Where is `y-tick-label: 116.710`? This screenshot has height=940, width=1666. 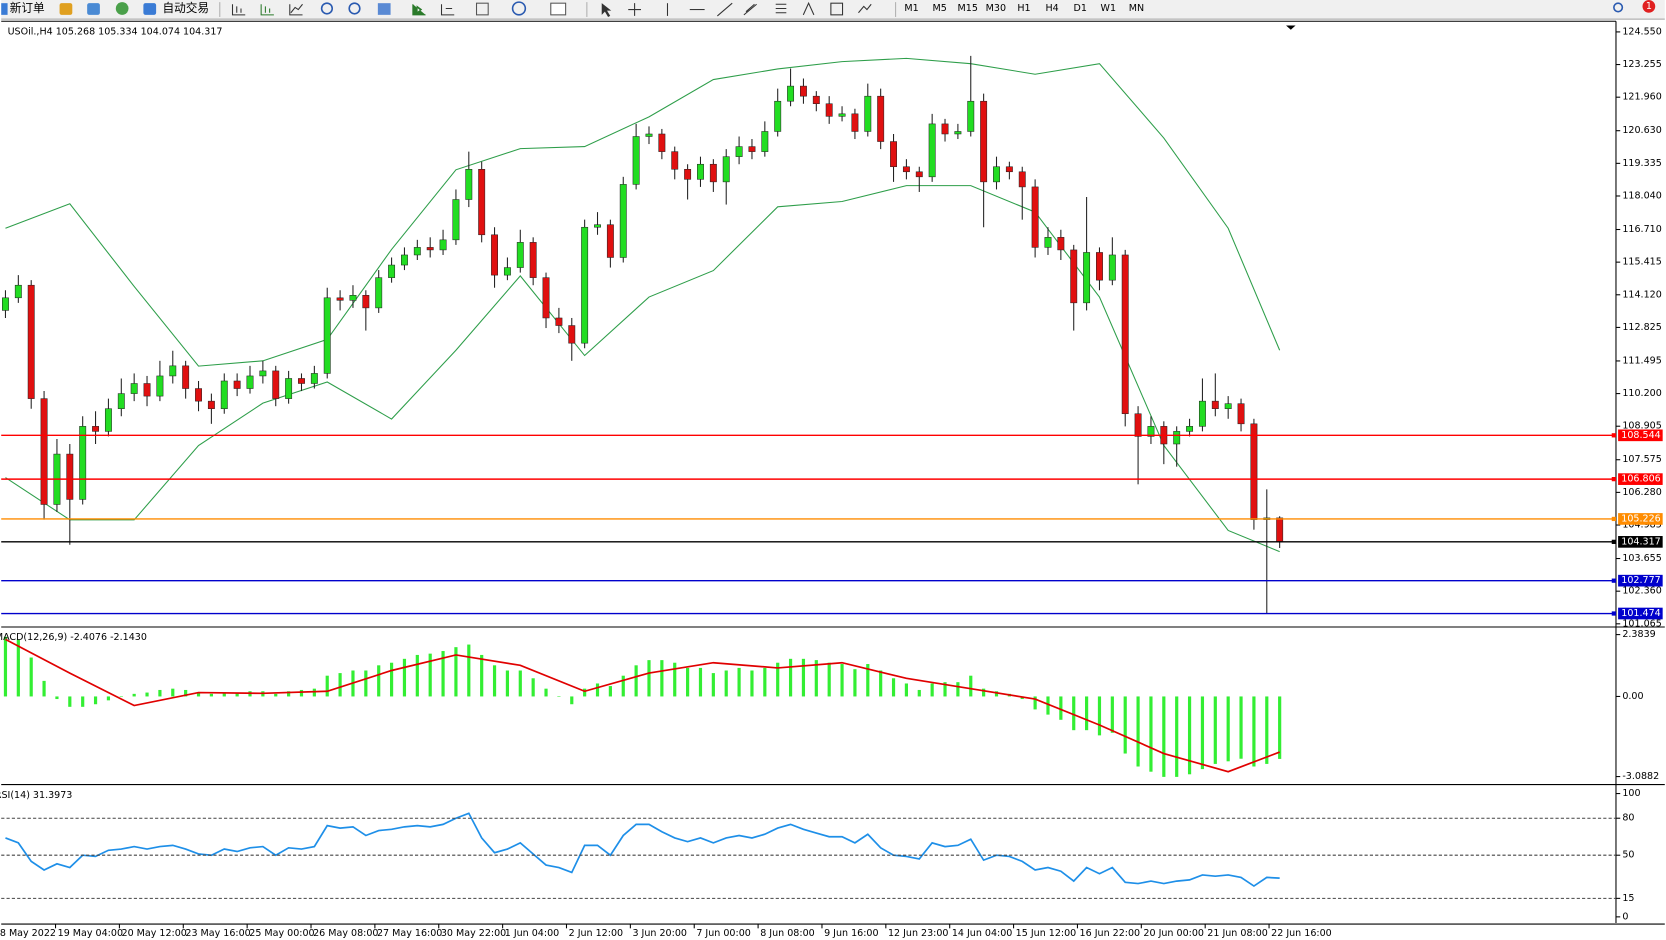
y-tick-label: 116.710 is located at coordinates (1641, 229).